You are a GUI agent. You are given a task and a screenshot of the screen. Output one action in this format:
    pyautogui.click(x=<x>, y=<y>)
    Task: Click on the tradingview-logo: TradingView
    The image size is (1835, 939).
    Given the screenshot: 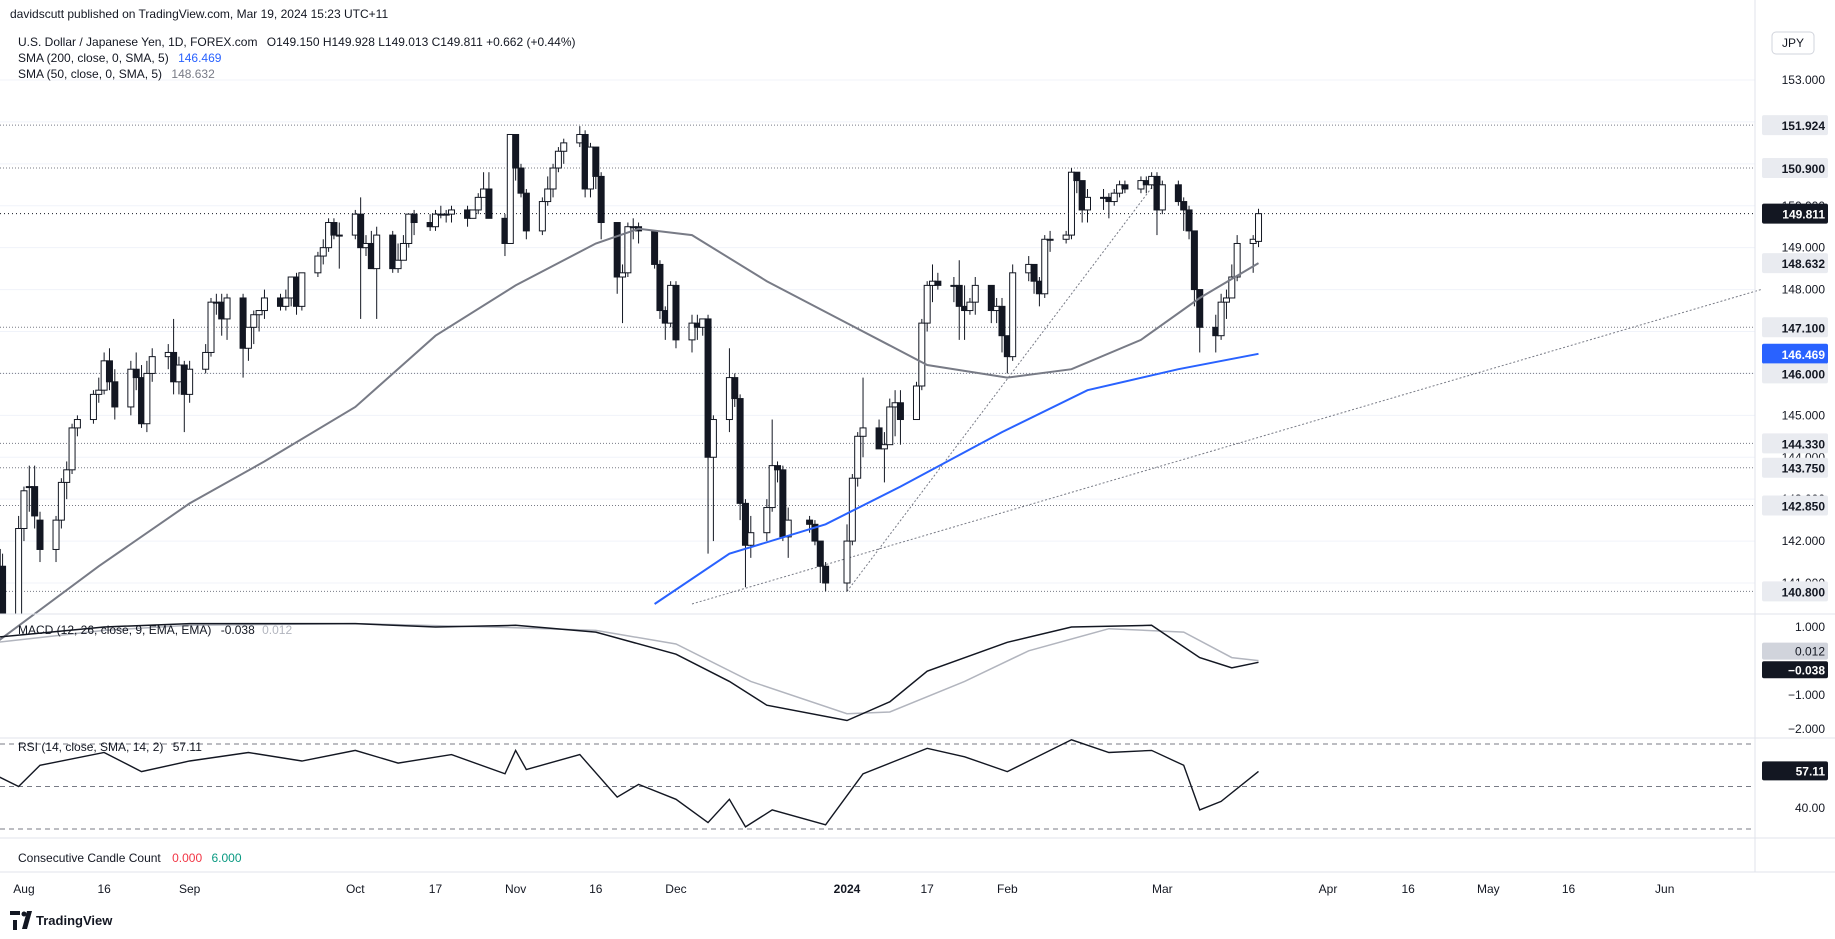 What is the action you would take?
    pyautogui.click(x=61, y=920)
    